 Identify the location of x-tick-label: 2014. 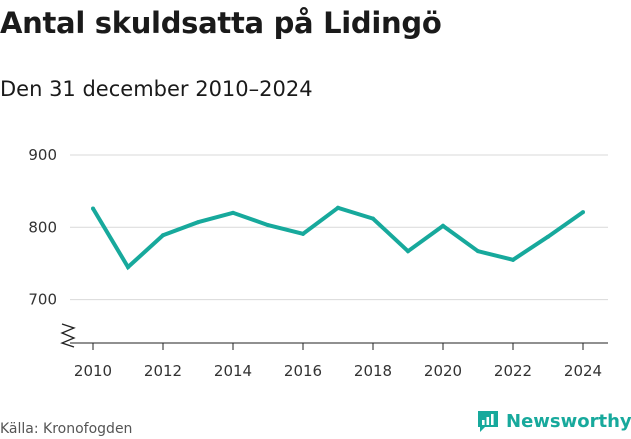
(233, 371).